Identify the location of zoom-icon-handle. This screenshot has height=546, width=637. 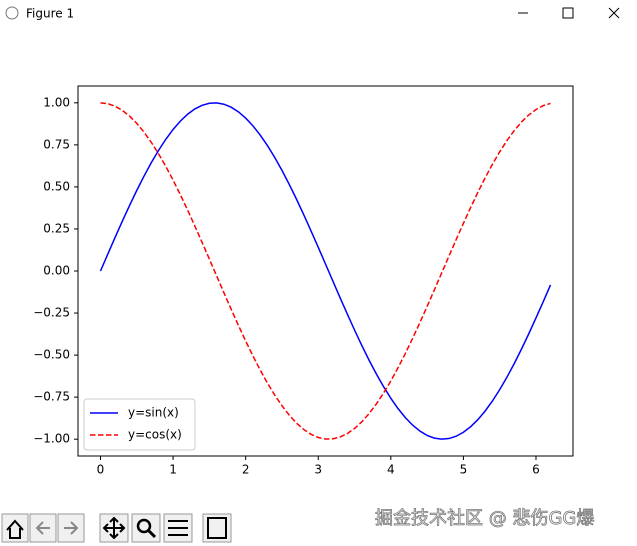
(151, 533).